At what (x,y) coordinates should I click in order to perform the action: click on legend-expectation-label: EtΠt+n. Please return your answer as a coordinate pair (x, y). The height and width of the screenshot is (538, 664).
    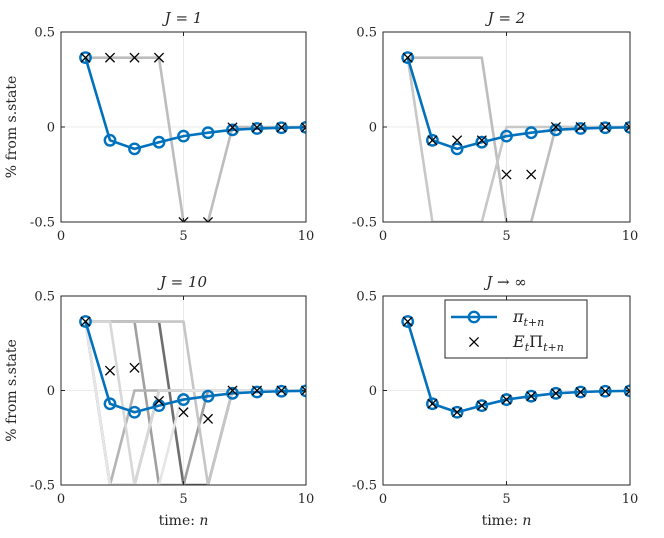
    Looking at the image, I should click on (538, 343).